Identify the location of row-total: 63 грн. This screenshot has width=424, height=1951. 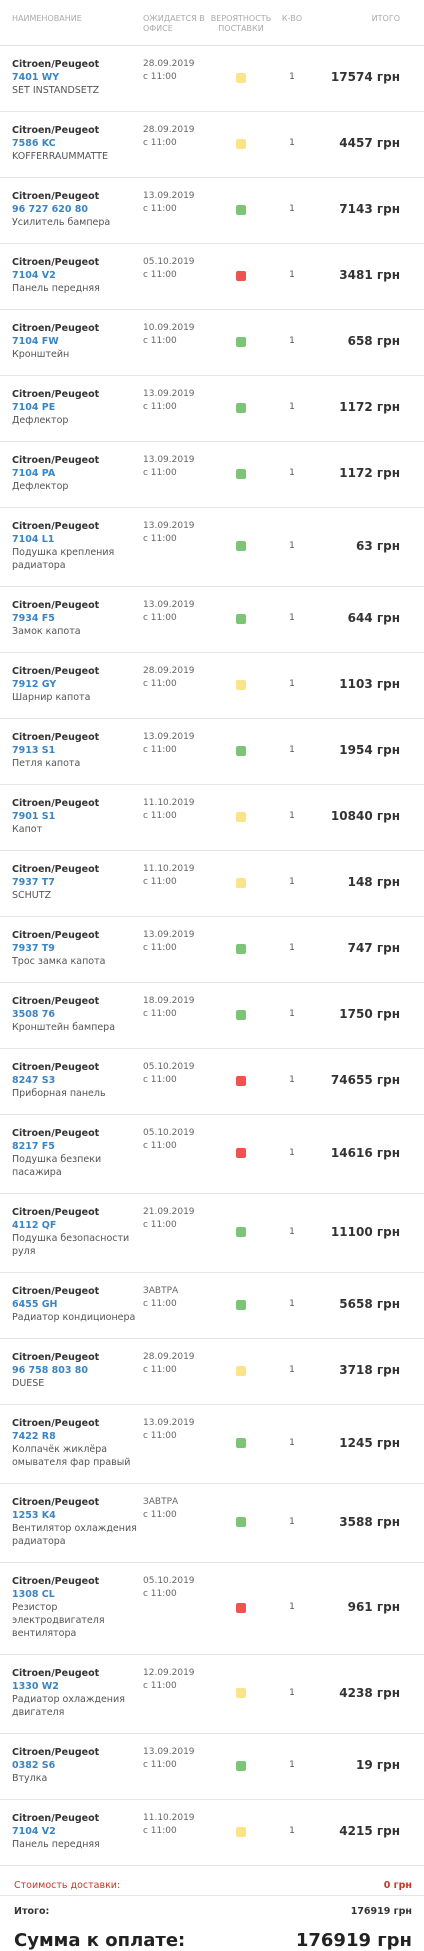
(377, 545).